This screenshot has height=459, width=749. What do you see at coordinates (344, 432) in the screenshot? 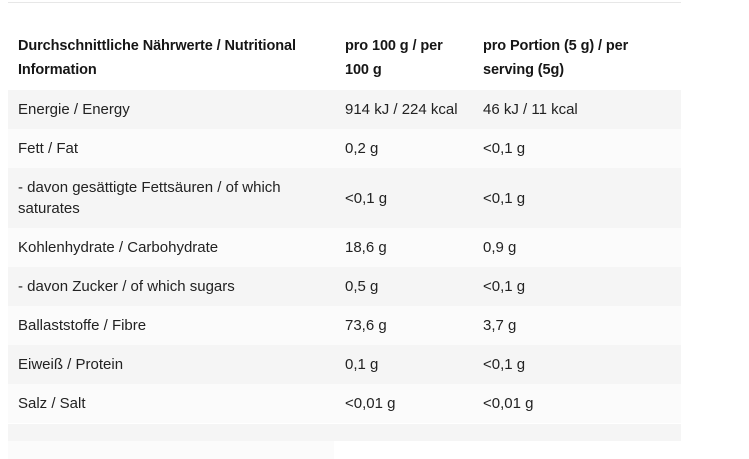
I see `next-section-band` at bounding box center [344, 432].